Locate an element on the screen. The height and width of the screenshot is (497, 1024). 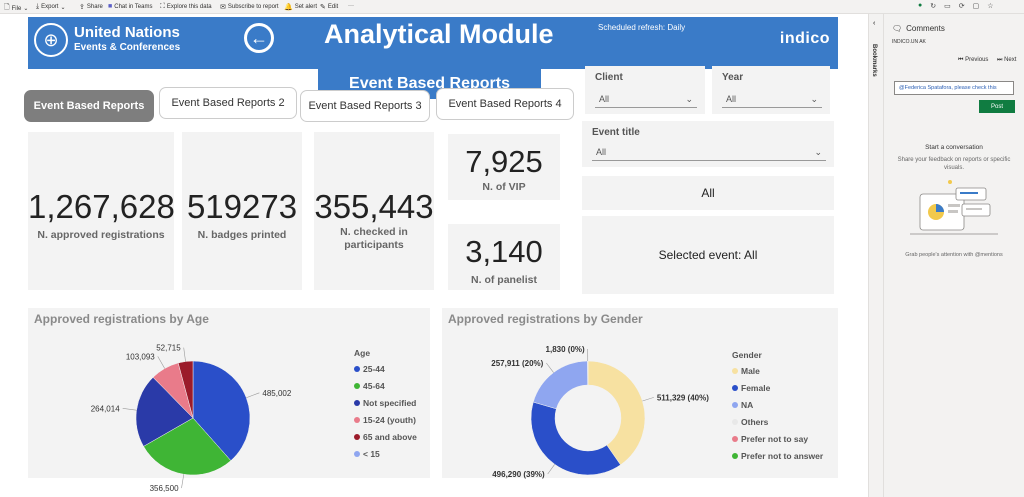
chat-in-teams-button: ■ Chat in Teams is located at coordinates (130, 6).